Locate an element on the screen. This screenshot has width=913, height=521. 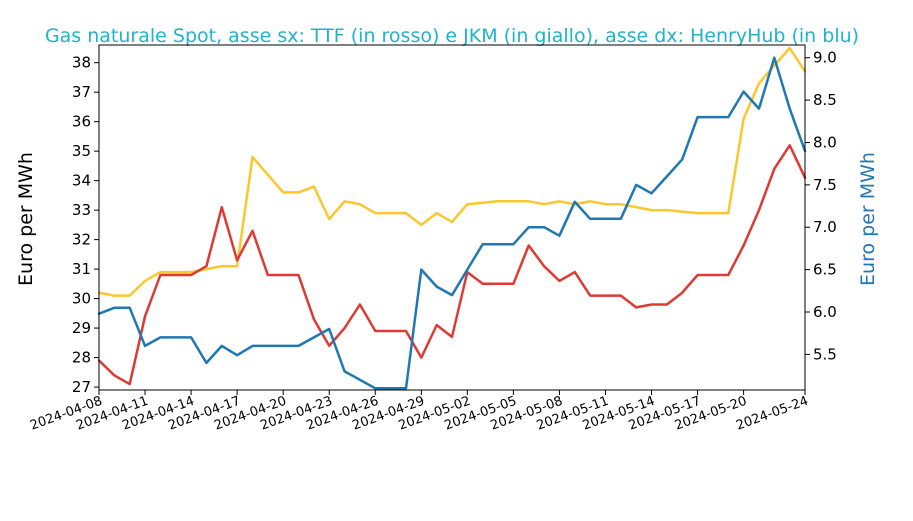
left-tick-label: 29 is located at coordinates (81, 328).